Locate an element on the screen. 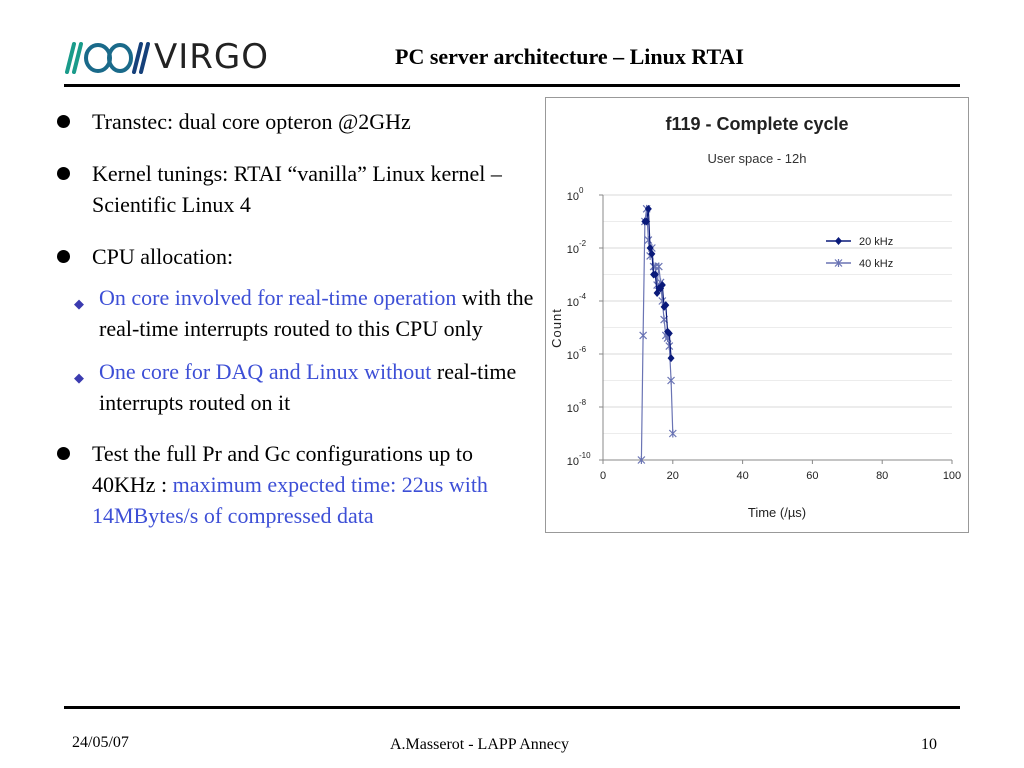  x-tick-label: 60 is located at coordinates (812, 476).